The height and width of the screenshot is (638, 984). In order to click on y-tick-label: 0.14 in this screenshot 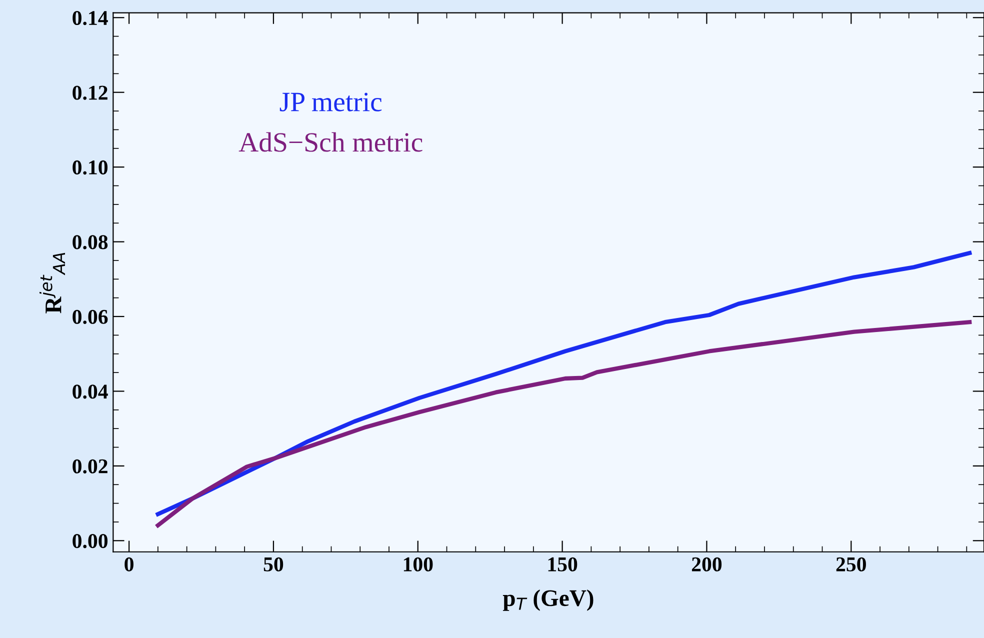, I will do `click(90, 18)`.